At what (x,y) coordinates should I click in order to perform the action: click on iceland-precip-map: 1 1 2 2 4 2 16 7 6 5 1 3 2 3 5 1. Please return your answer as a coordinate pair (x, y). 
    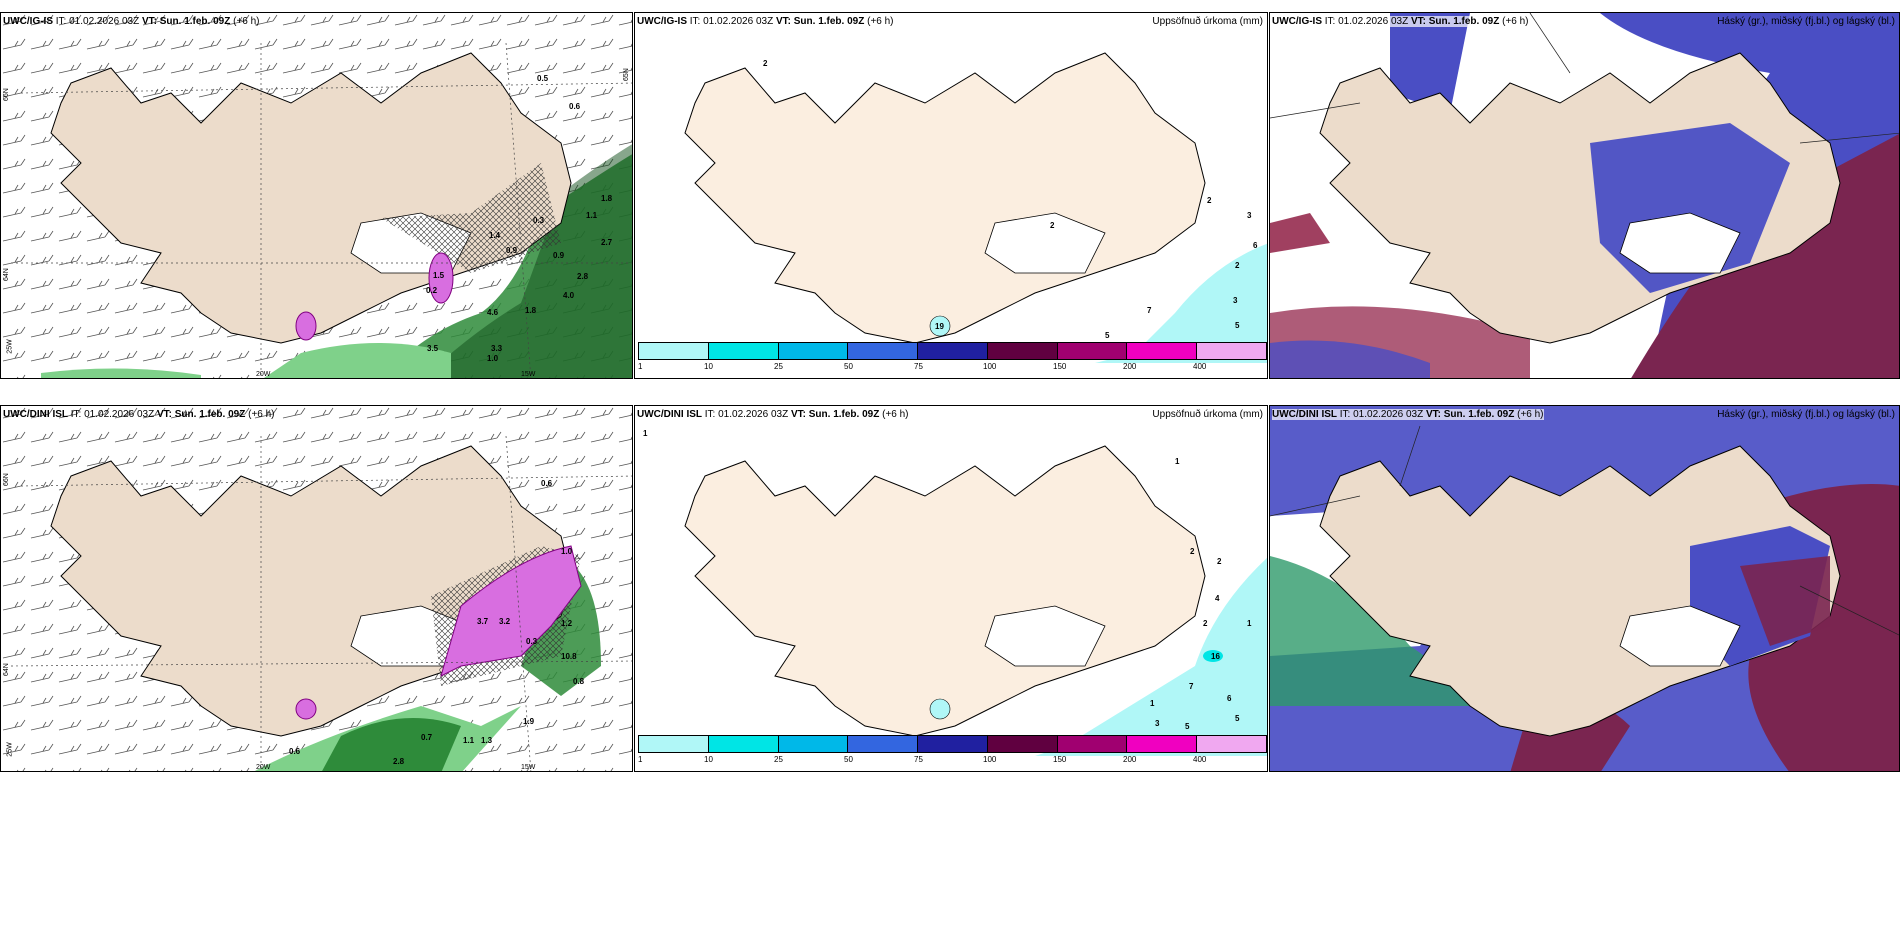
    Looking at the image, I should click on (955, 592).